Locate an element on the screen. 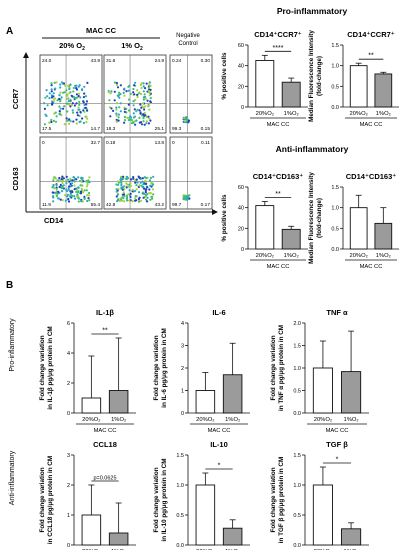  chart-title: TNF α is located at coordinates (337, 312).